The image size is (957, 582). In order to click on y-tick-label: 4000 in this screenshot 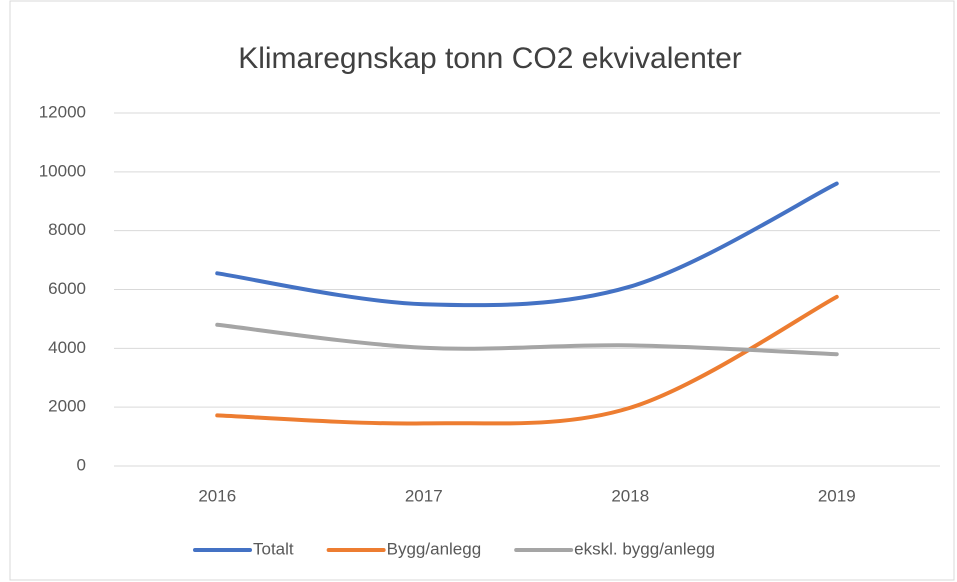, I will do `click(67, 347)`.